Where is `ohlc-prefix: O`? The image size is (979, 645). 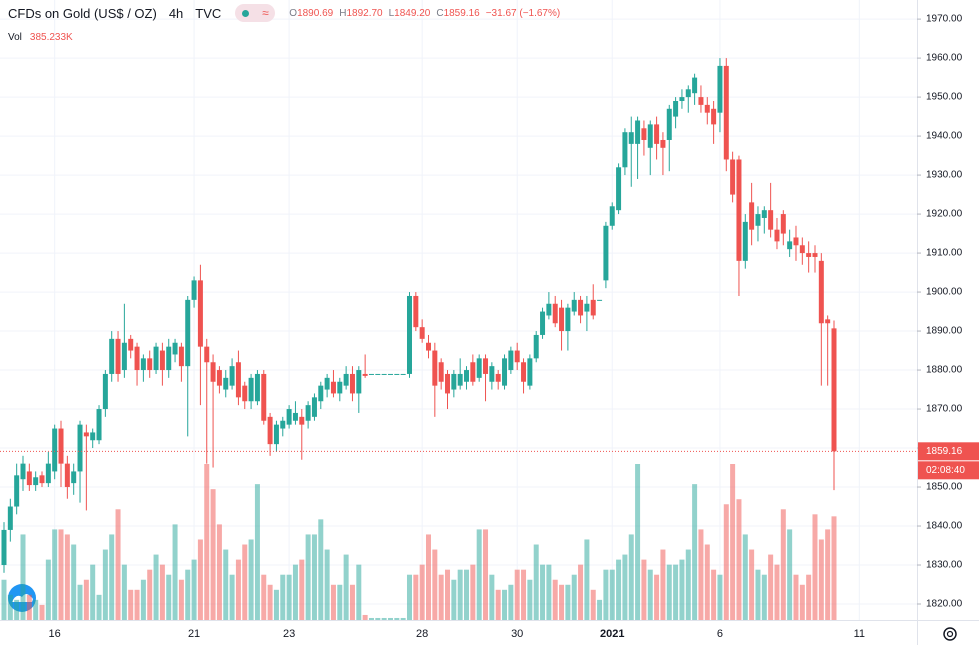
ohlc-prefix: O is located at coordinates (293, 13).